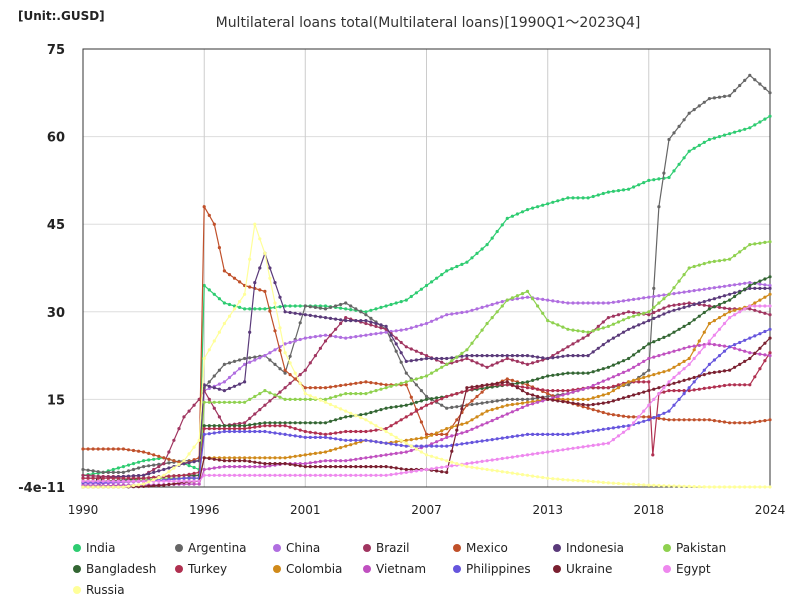 This screenshot has height=600, width=800. What do you see at coordinates (56, 225) in the screenshot?
I see `y-tick-label: 45` at bounding box center [56, 225].